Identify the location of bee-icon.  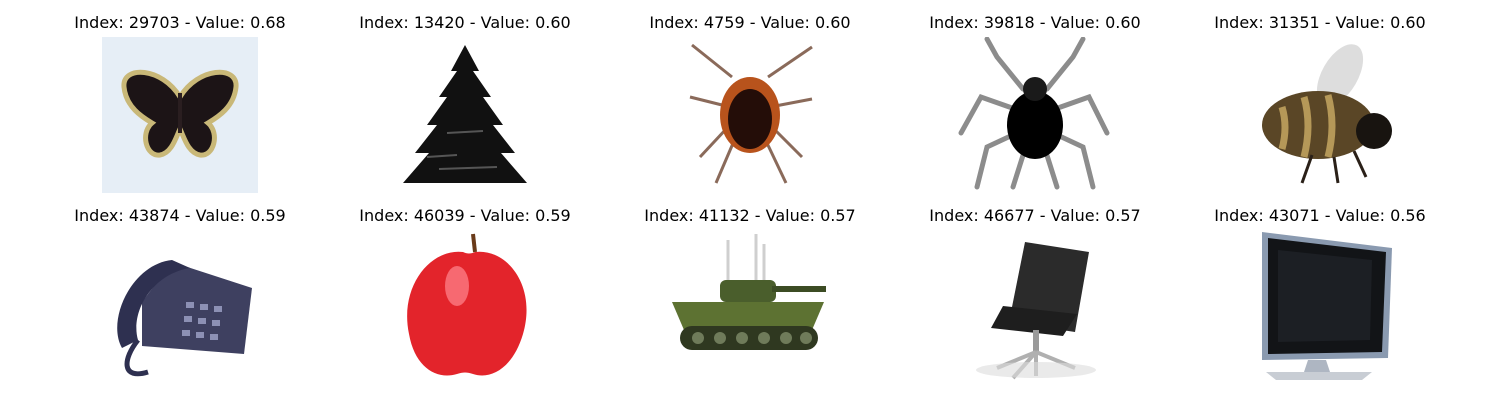
(1320, 115).